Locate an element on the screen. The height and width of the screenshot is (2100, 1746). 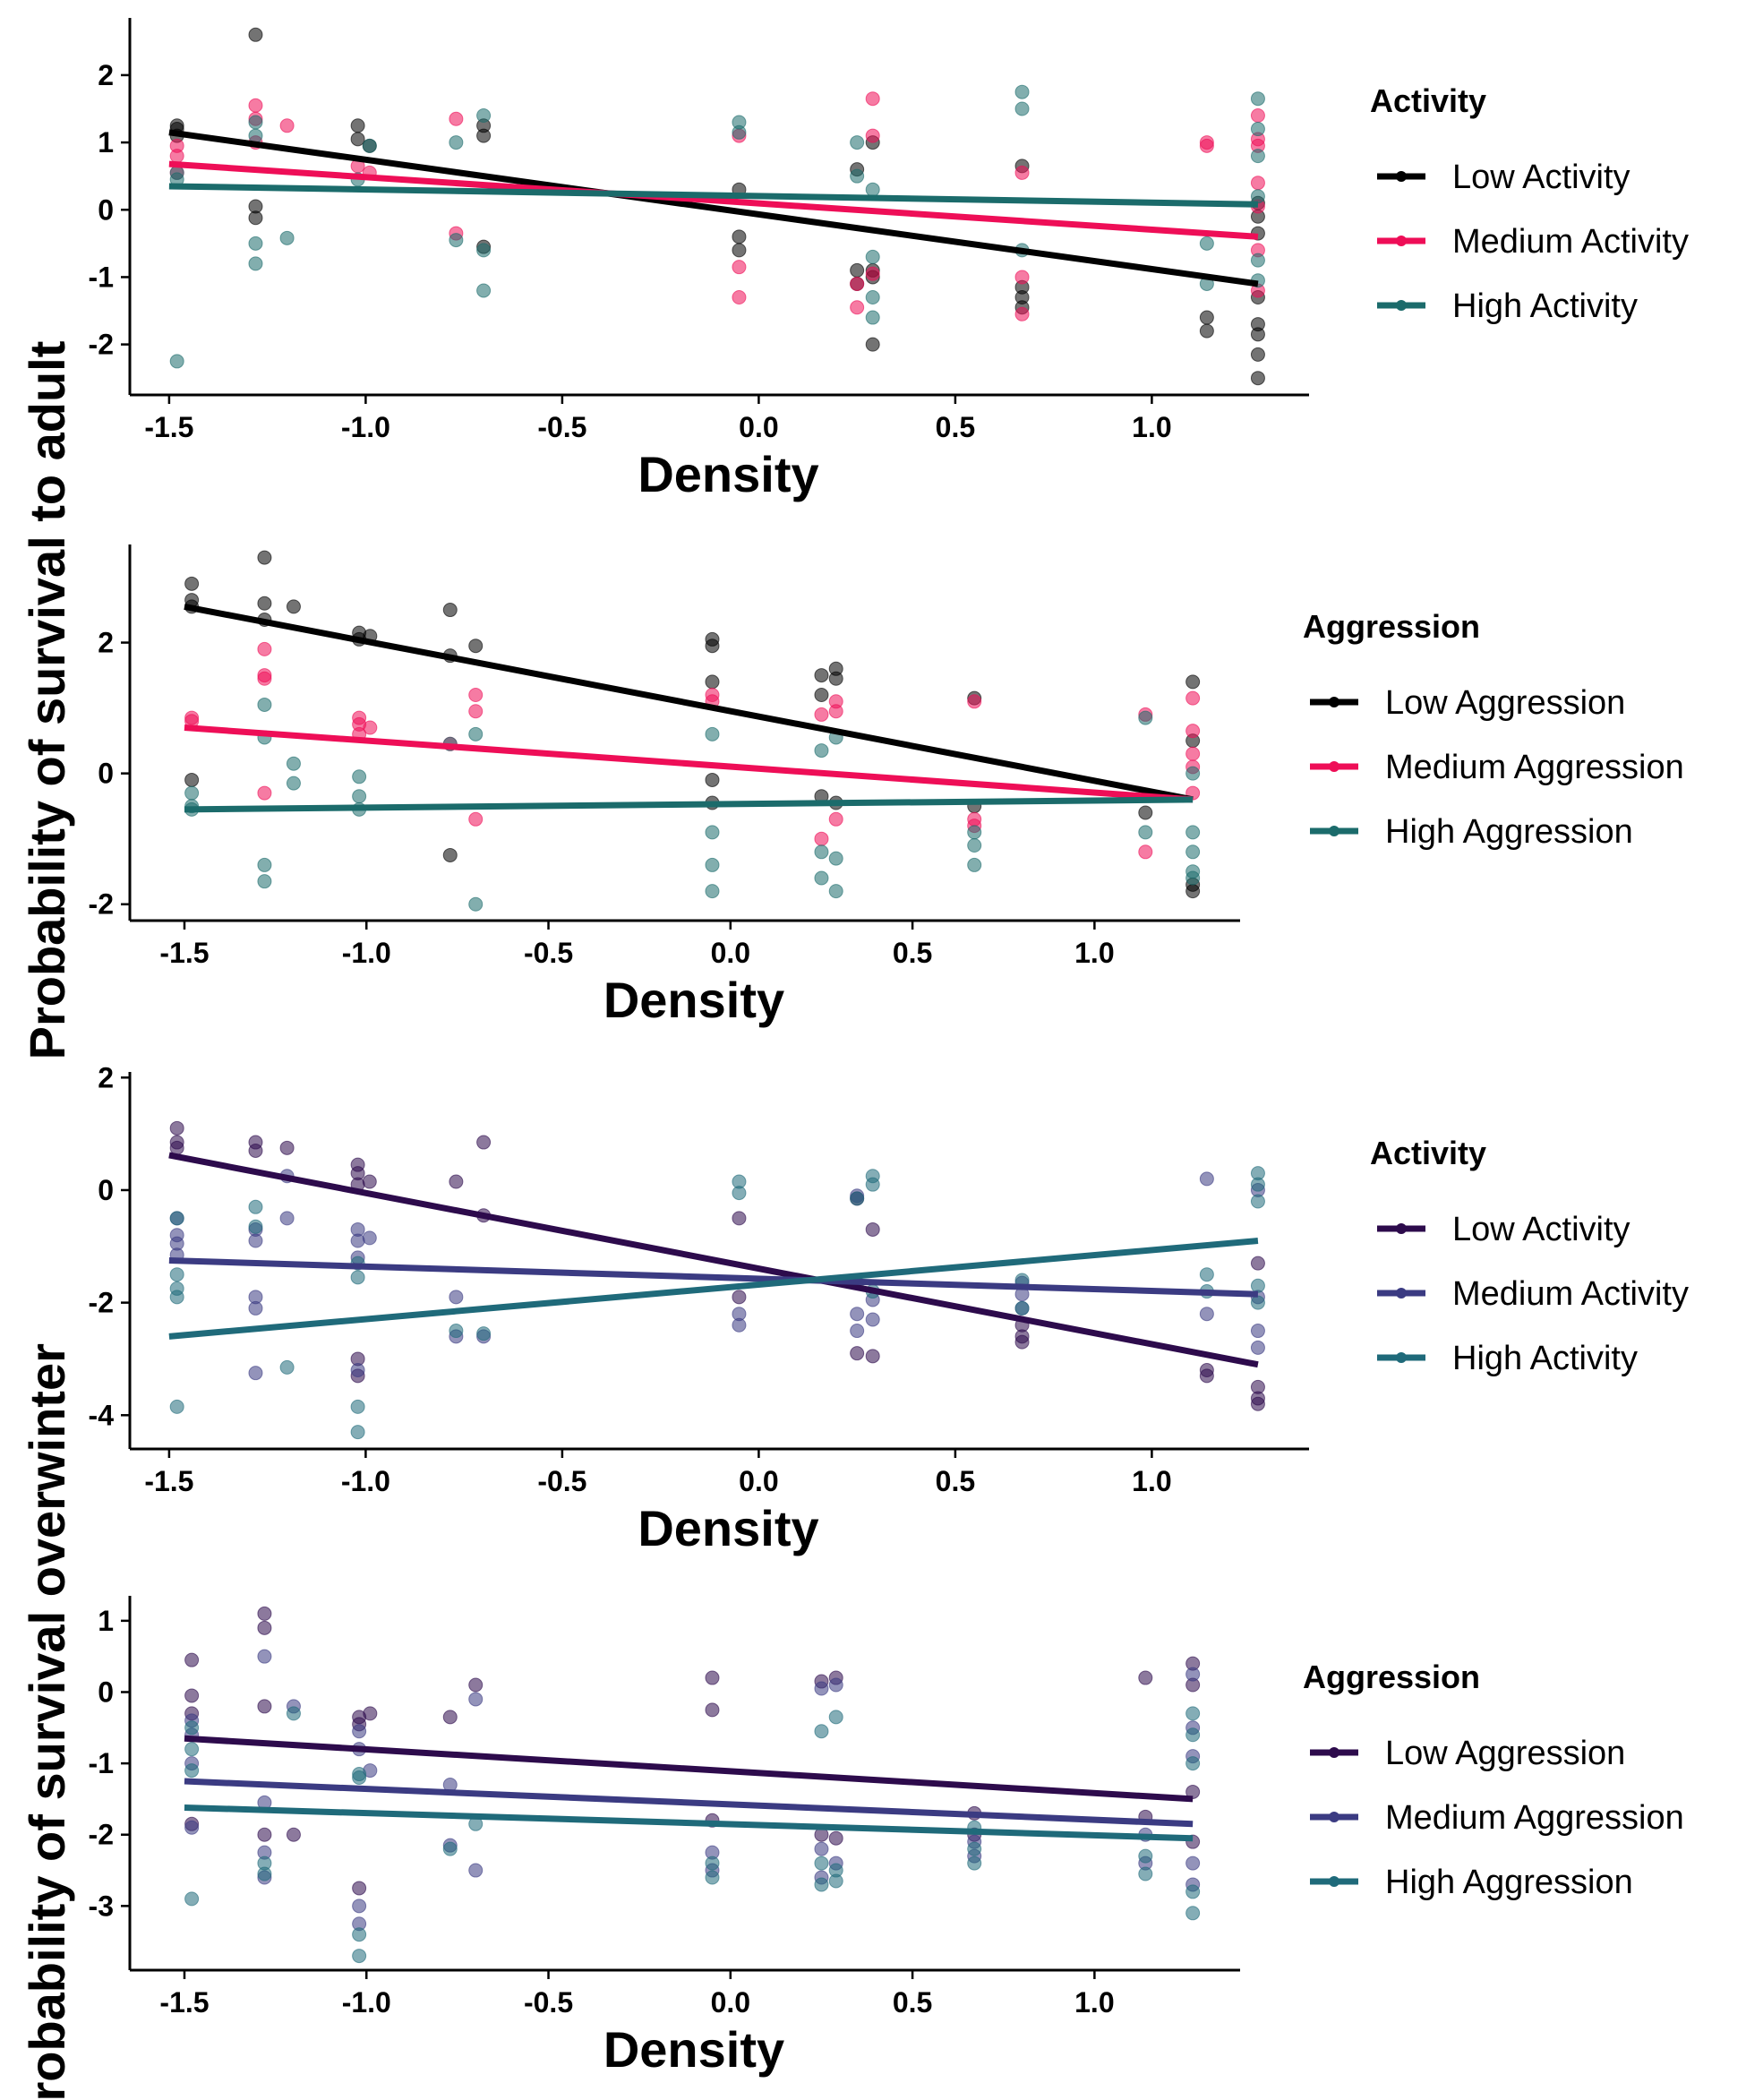
legend-label: Low Activity is located at coordinates (1541, 1229).